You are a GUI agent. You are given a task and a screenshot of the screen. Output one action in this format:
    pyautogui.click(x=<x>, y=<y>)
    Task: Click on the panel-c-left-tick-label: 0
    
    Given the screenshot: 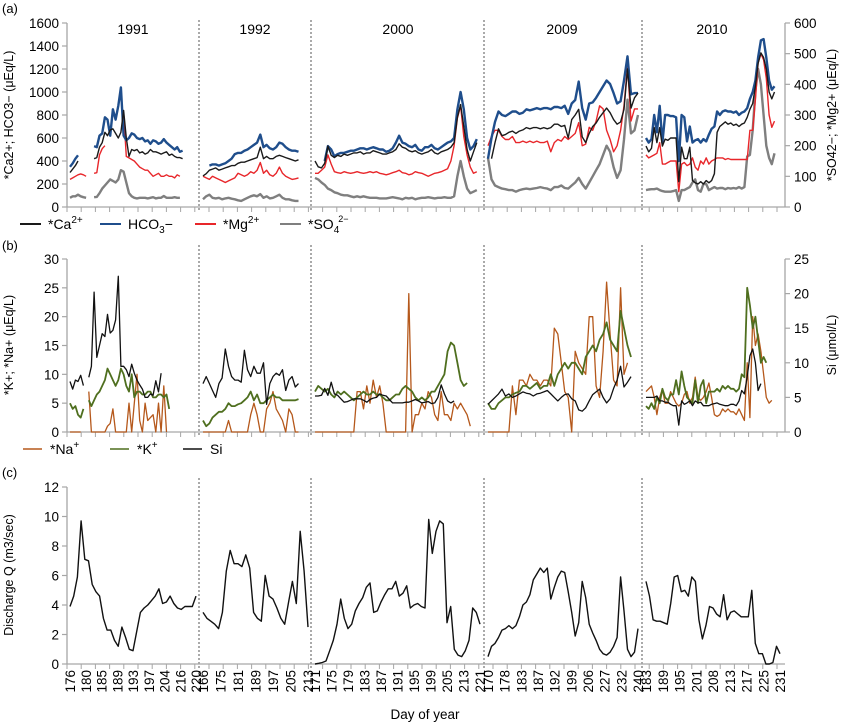 What is the action you would take?
    pyautogui.click(x=55, y=664)
    